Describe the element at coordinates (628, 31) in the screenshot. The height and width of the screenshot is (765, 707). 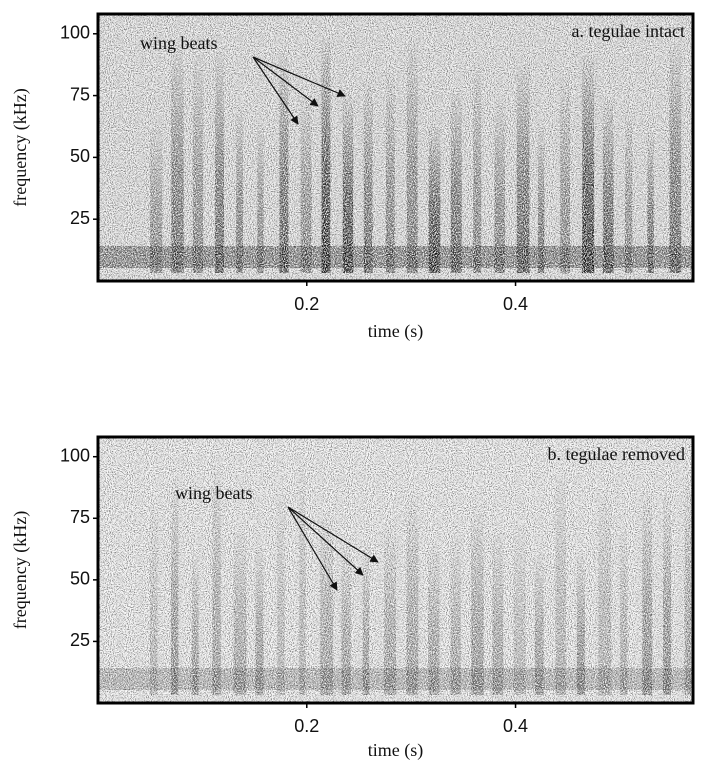
I see `panel-title: a. tegulae intact` at that location.